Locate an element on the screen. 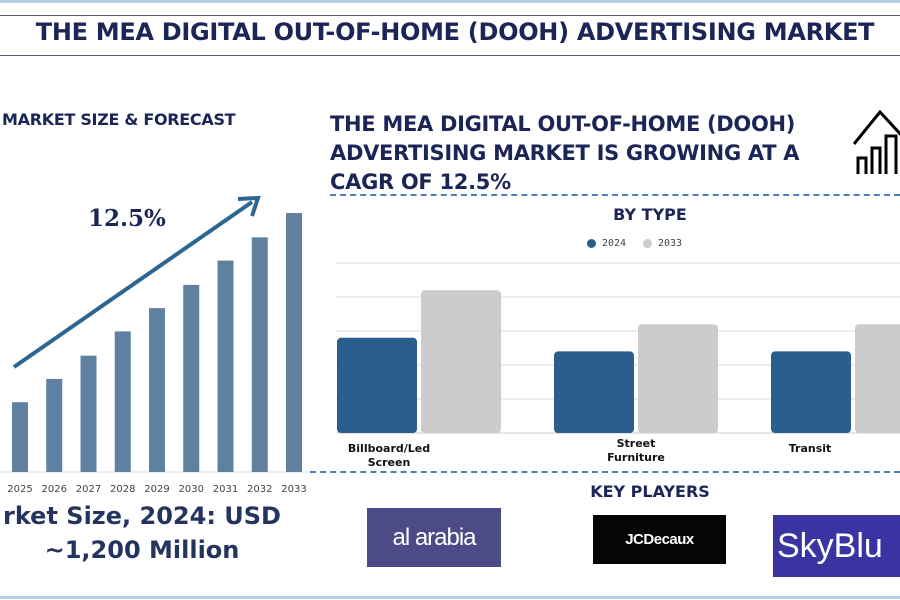 This screenshot has width=900, height=600. year-tick-label: 2029 is located at coordinates (157, 489).